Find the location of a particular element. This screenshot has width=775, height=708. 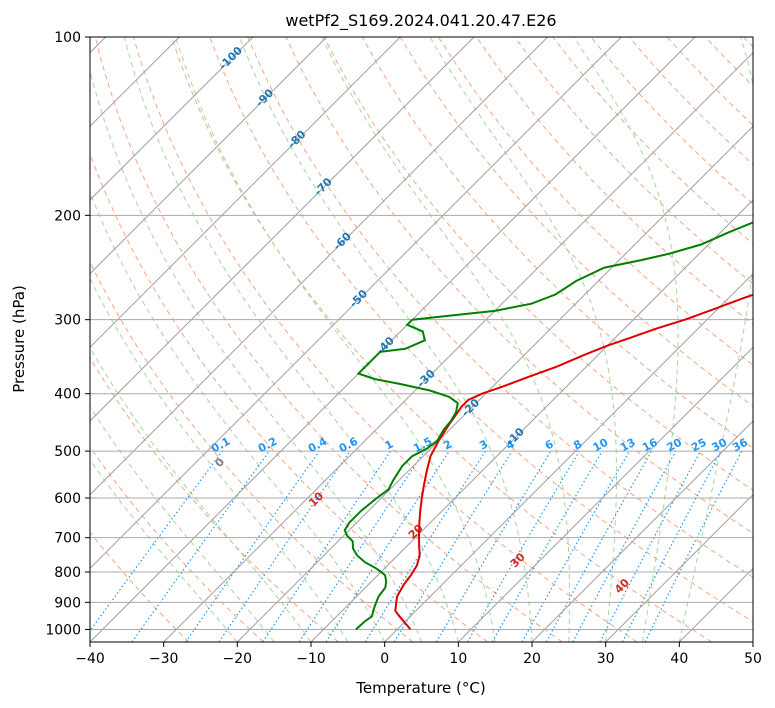

chart-title: wetPf2_S169.2024.041.20.47.E26 is located at coordinates (420, 21).